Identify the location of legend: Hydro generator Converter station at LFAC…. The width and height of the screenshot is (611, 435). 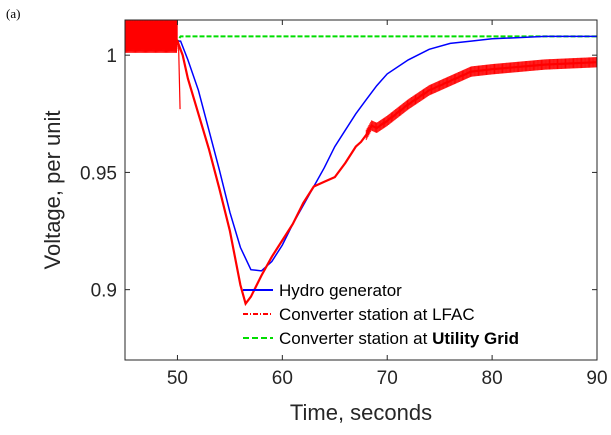
(381, 314).